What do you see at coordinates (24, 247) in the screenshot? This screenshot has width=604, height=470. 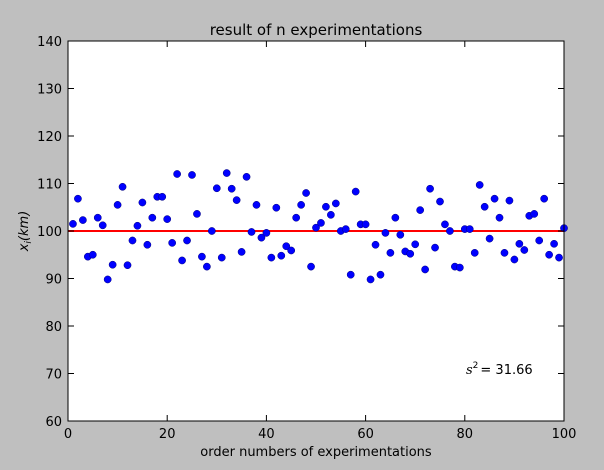 I see `y-axis-label-symbol: x` at bounding box center [24, 247].